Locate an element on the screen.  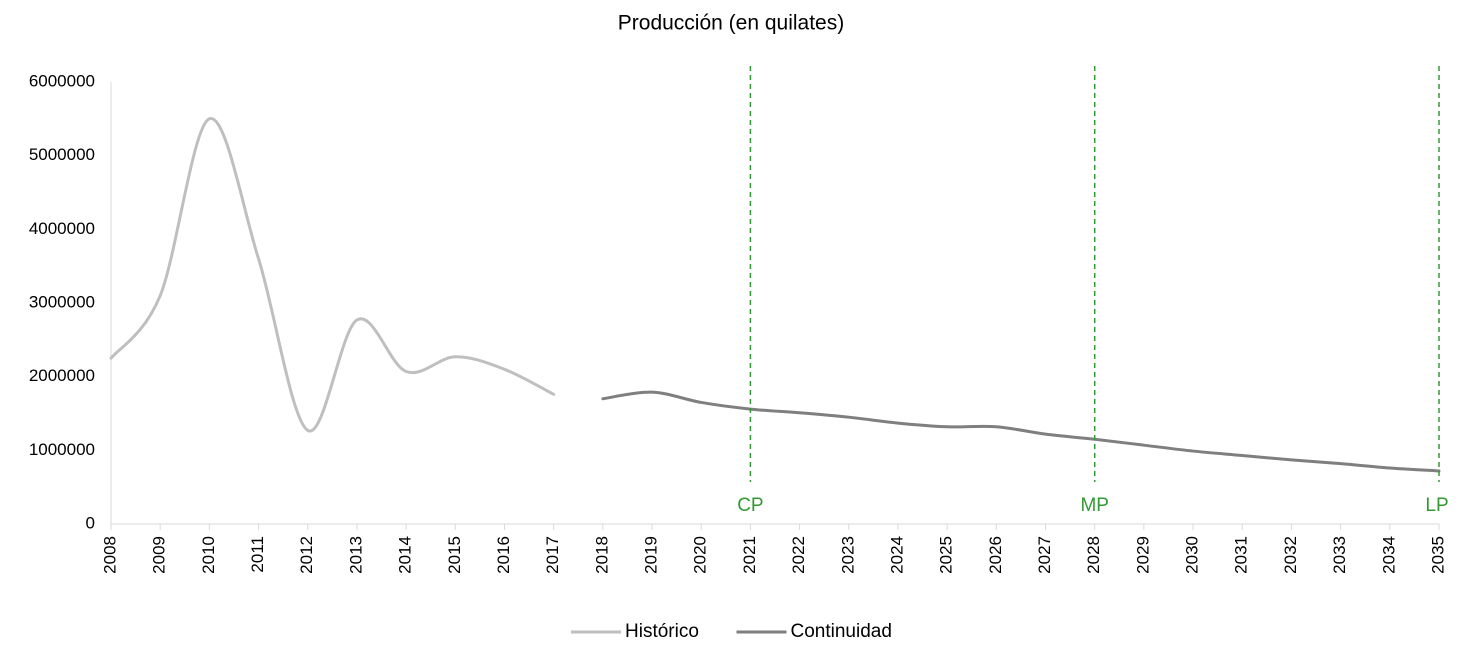
x-tick-label: 2032 is located at coordinates (1290, 555).